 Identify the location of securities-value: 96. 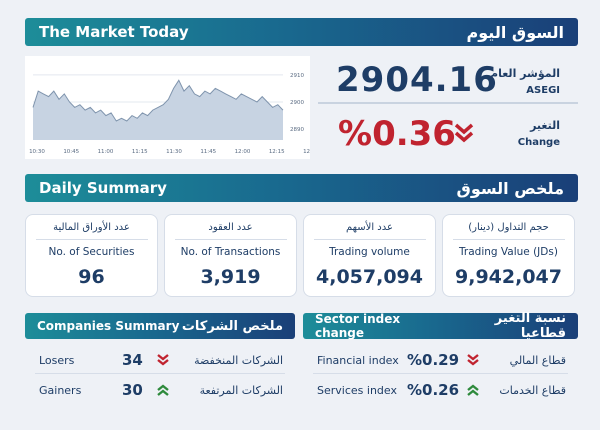
(91, 277).